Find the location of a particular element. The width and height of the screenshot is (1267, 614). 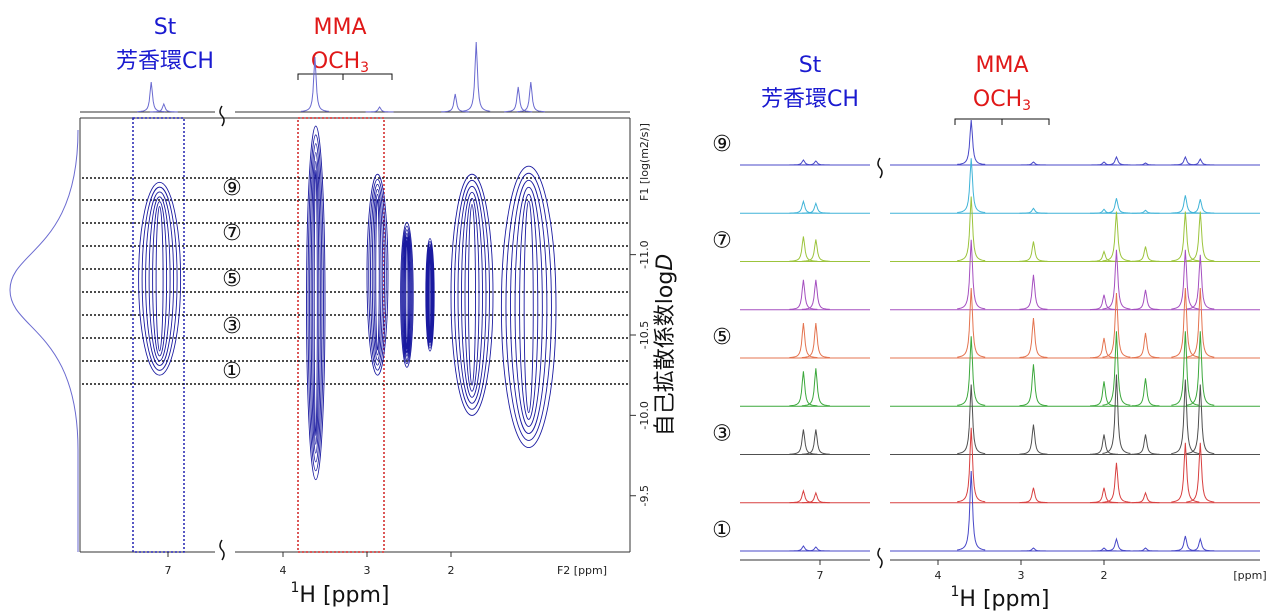

level-label: ③ is located at coordinates (232, 326).